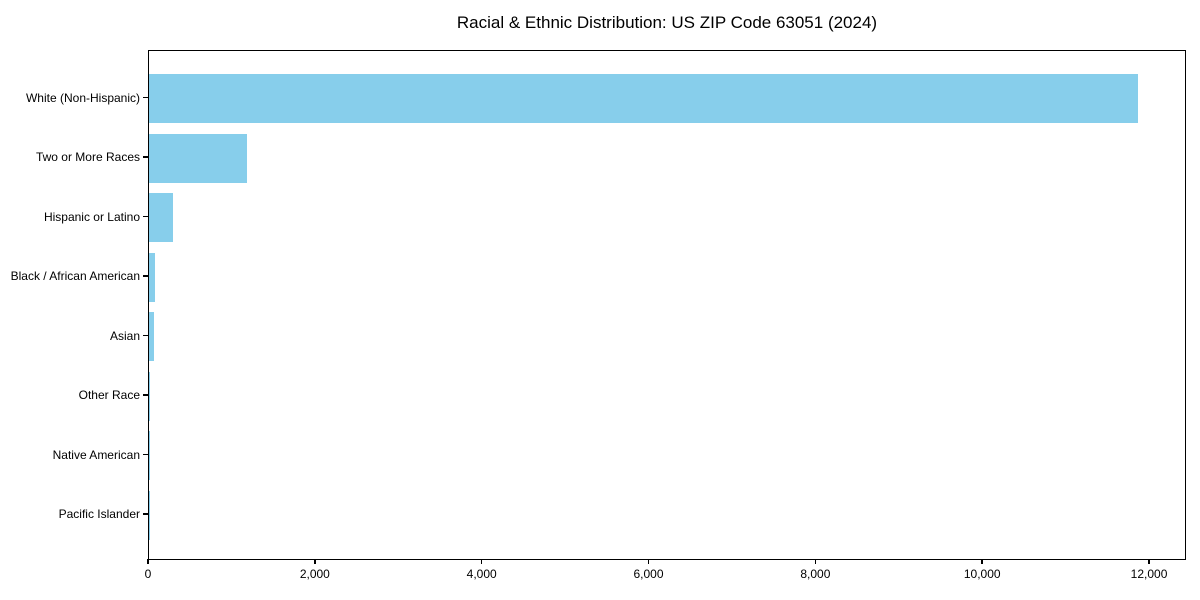 This screenshot has width=1200, height=600. What do you see at coordinates (96, 454) in the screenshot?
I see `y-tick-label-native-american: Native American` at bounding box center [96, 454].